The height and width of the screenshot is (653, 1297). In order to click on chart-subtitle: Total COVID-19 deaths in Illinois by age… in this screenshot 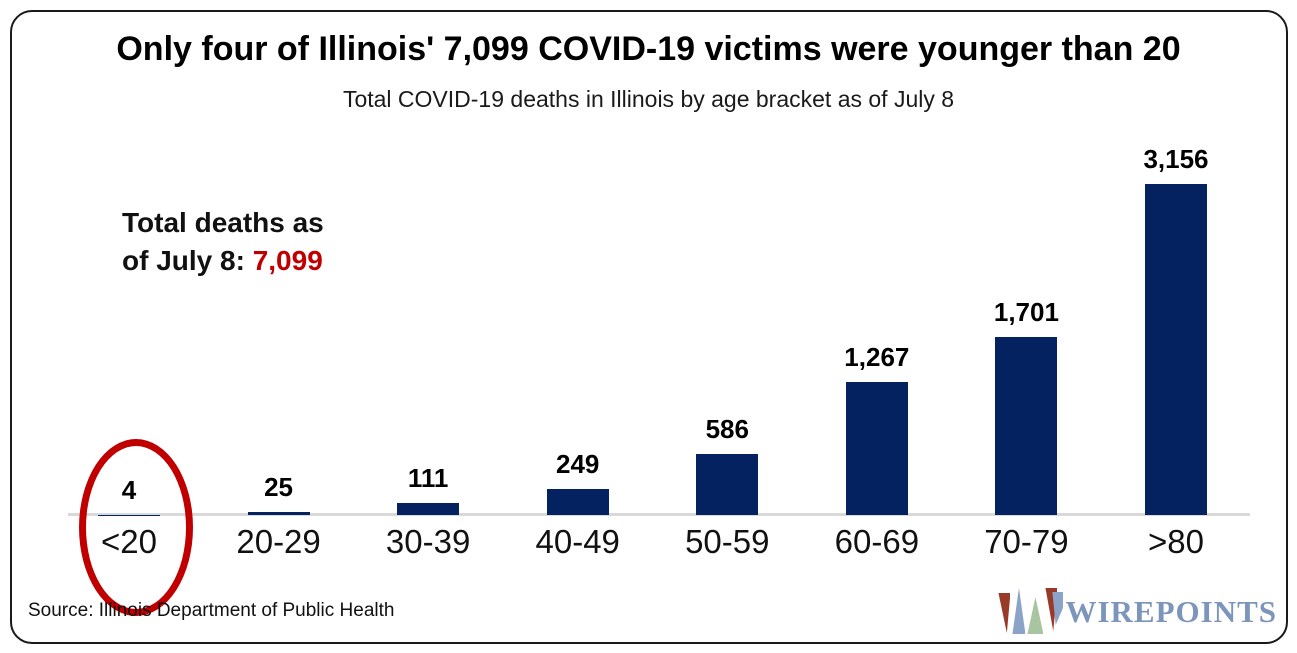, I will do `click(648, 99)`.